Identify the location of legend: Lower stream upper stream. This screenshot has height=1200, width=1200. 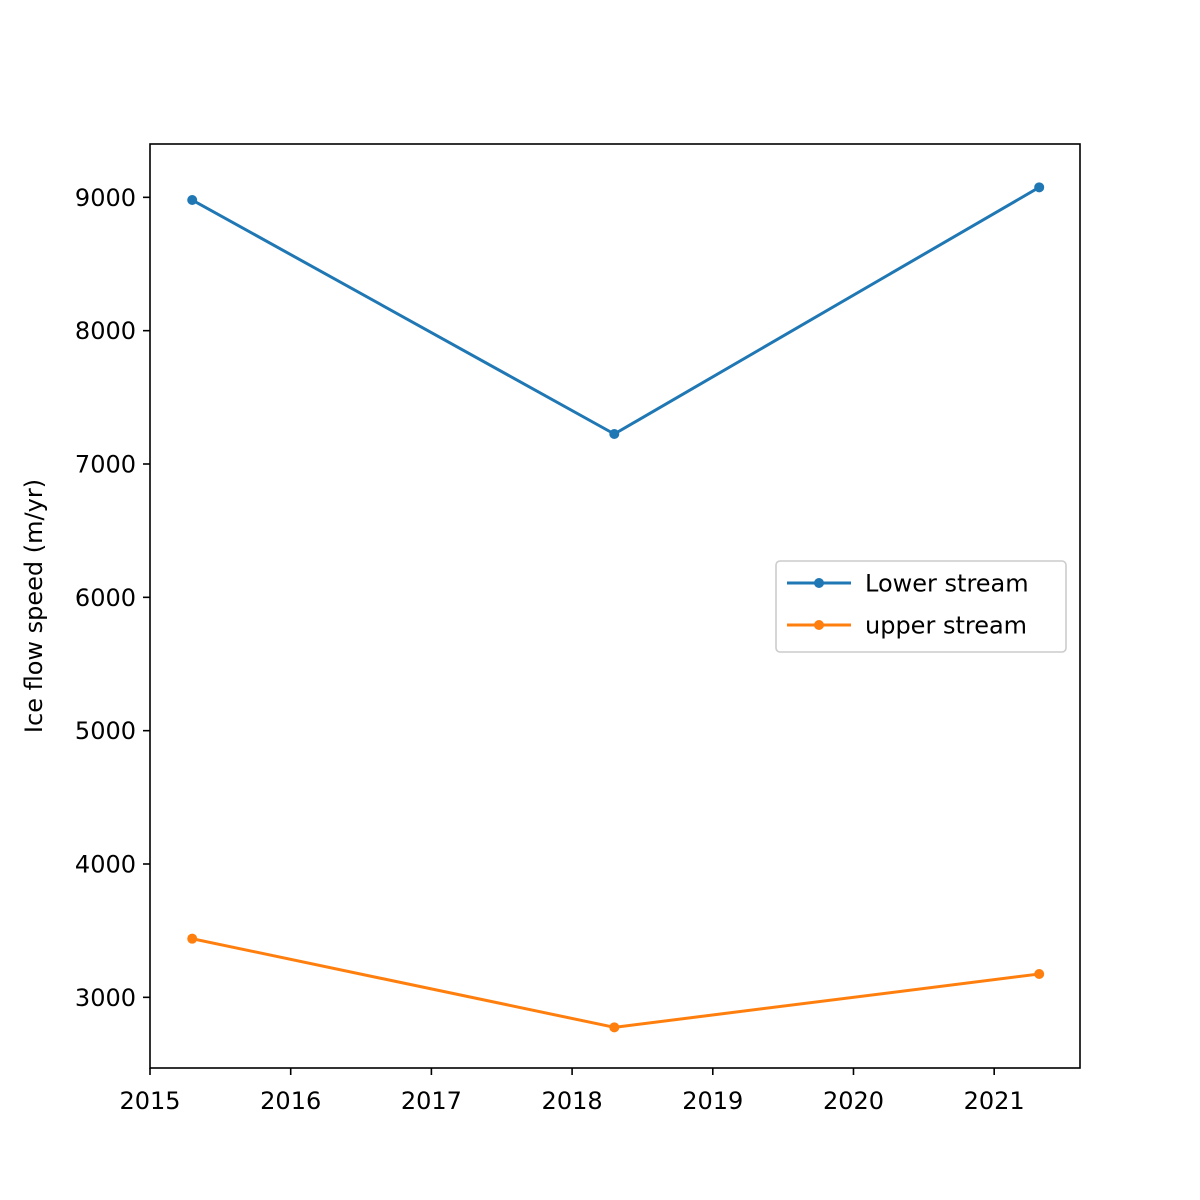
(921, 606).